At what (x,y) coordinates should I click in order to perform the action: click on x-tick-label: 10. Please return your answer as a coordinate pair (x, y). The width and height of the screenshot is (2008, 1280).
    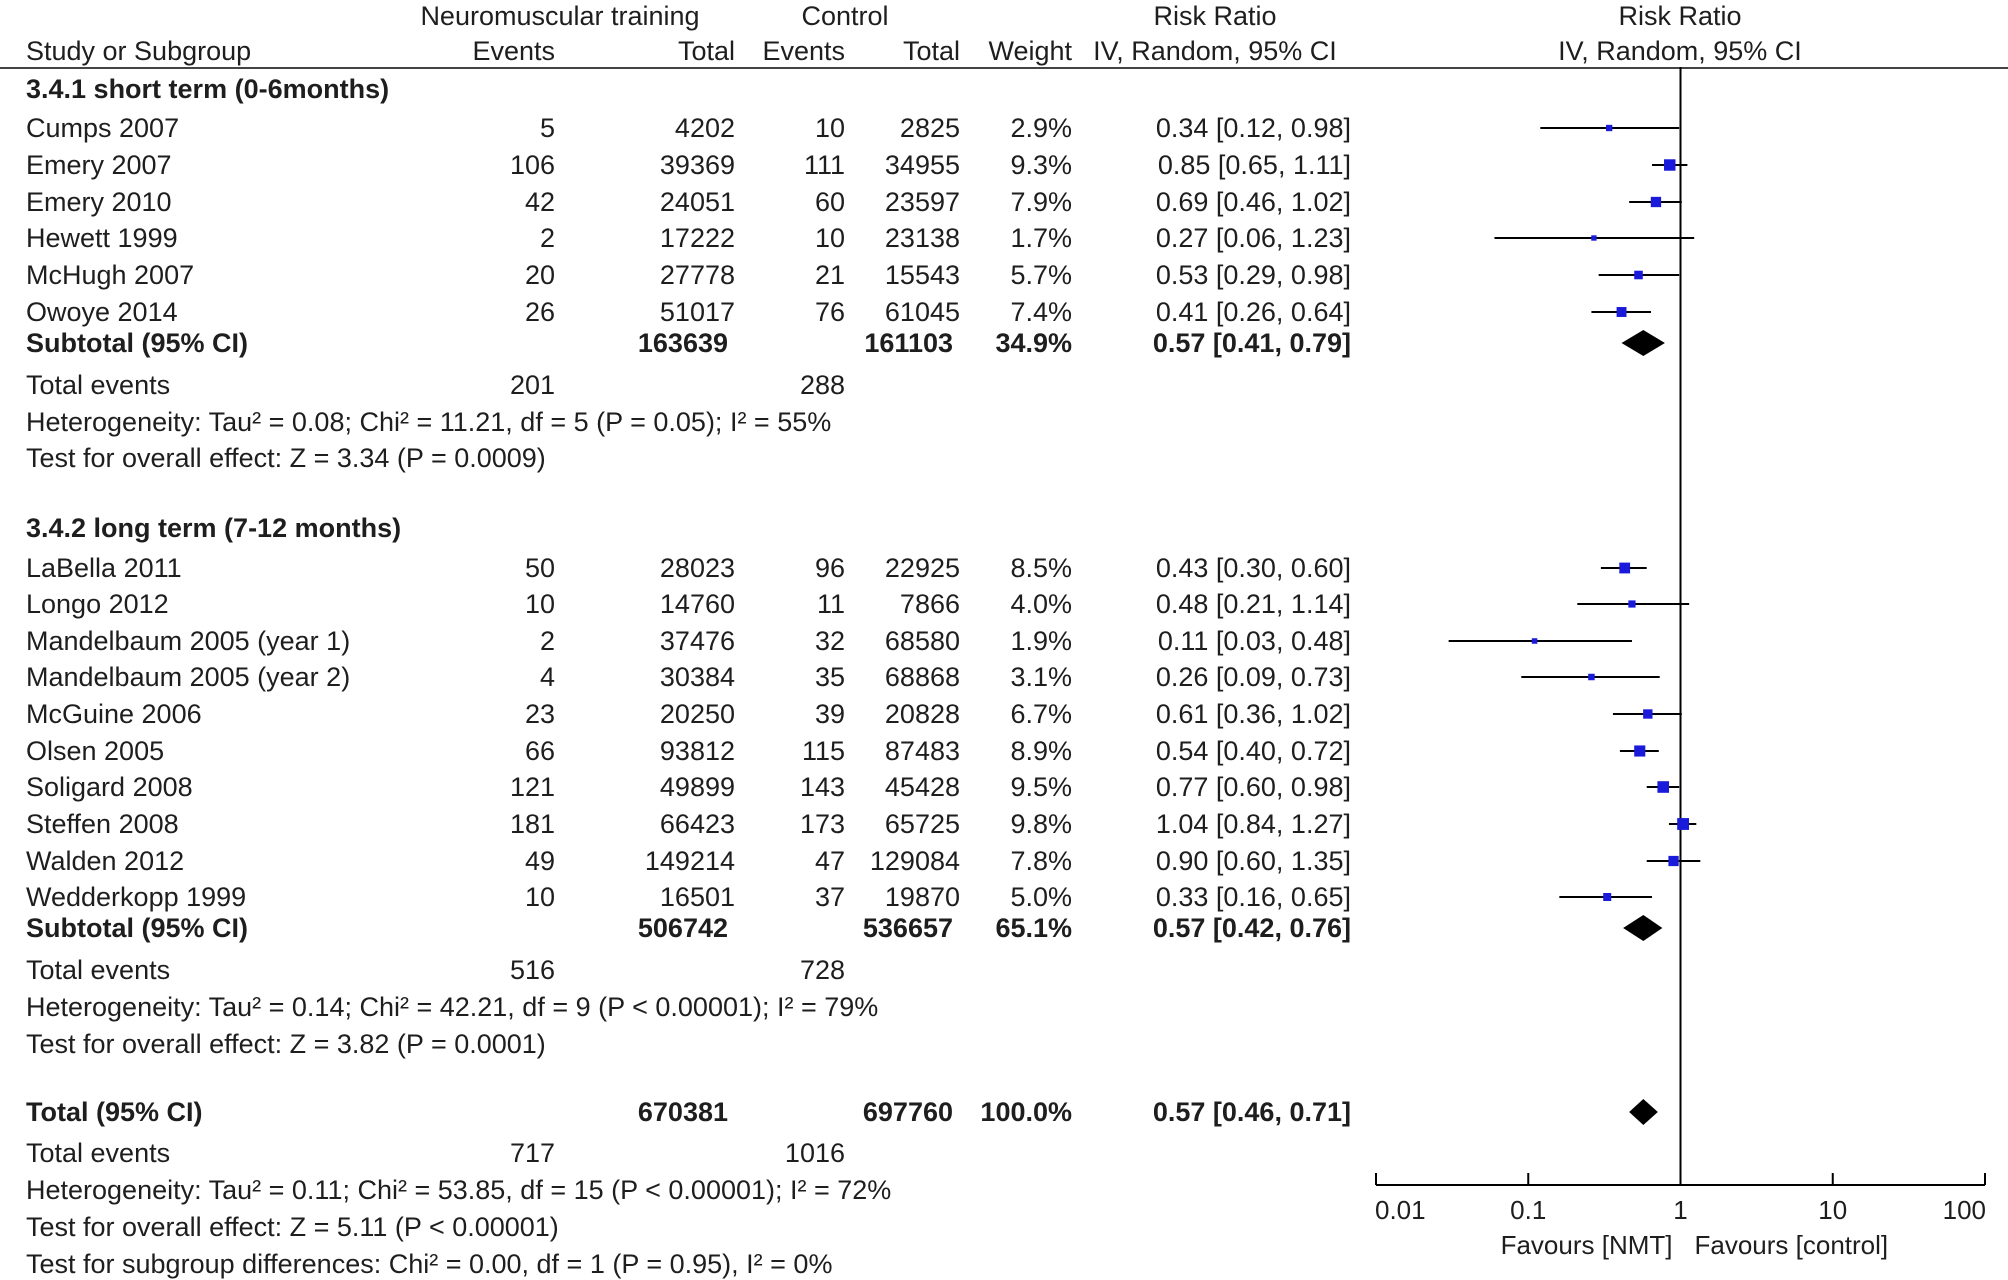
    Looking at the image, I should click on (1832, 1210).